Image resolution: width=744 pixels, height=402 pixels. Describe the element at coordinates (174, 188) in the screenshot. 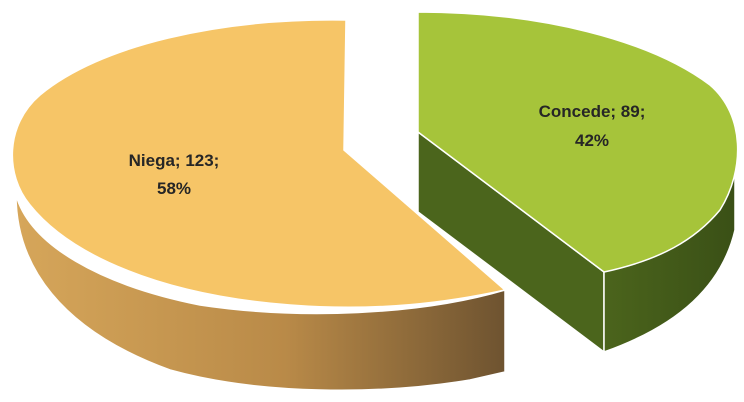

I see `data-label-niega-line2: 58%` at that location.